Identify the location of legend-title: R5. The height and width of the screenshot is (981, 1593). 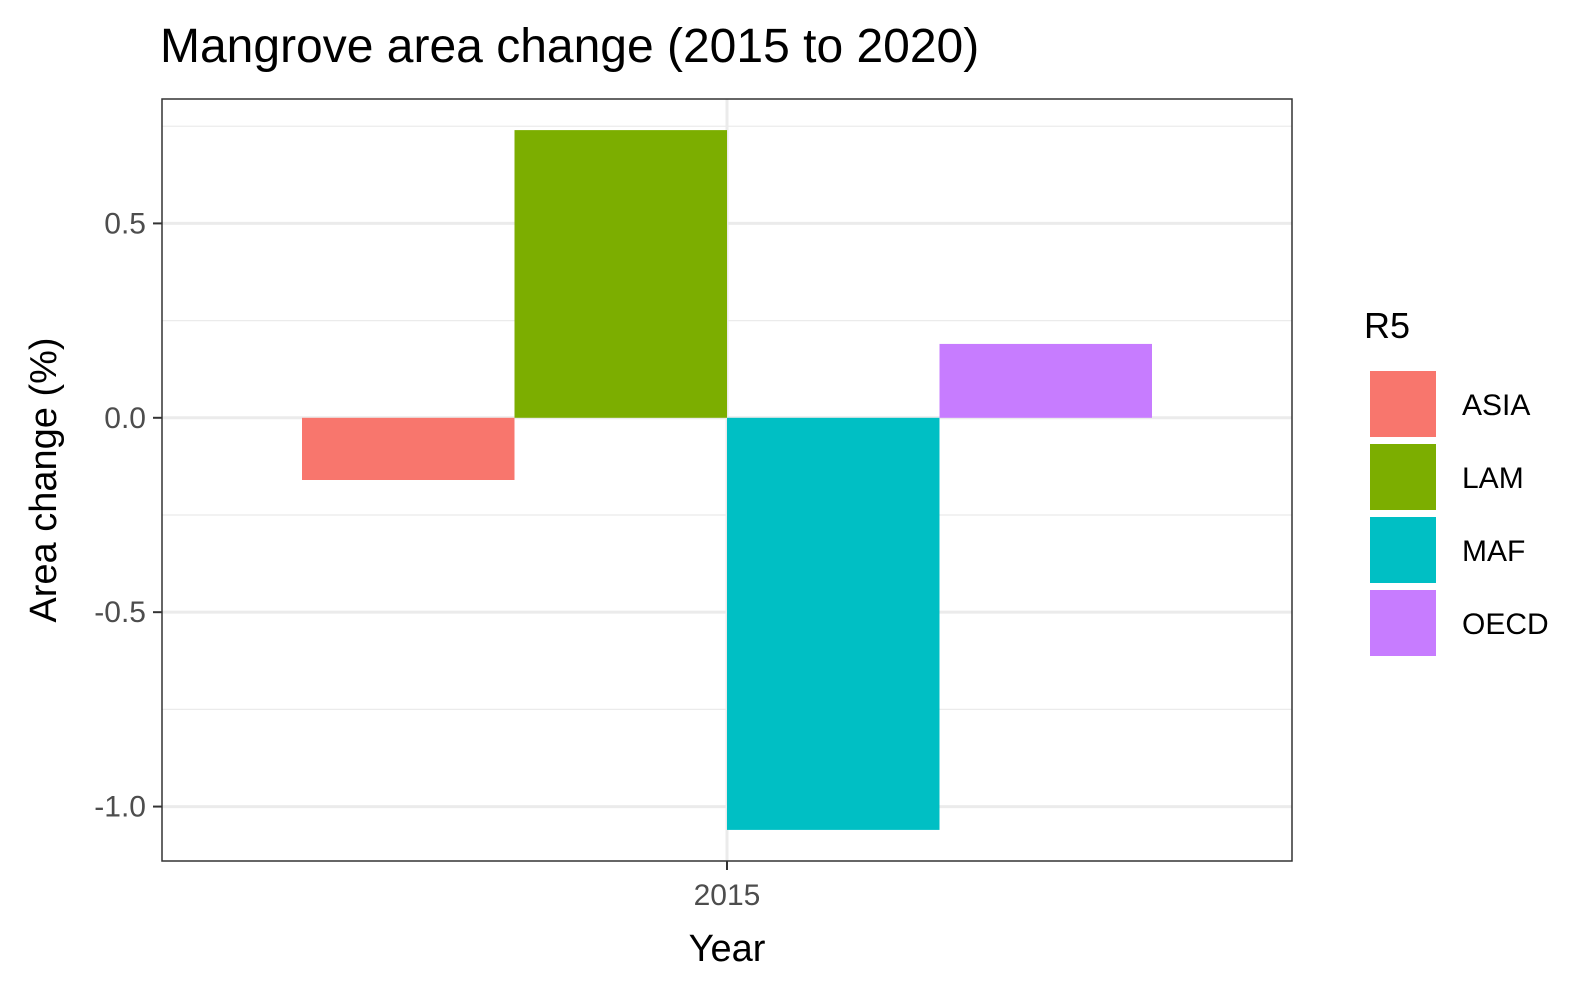
(1387, 325).